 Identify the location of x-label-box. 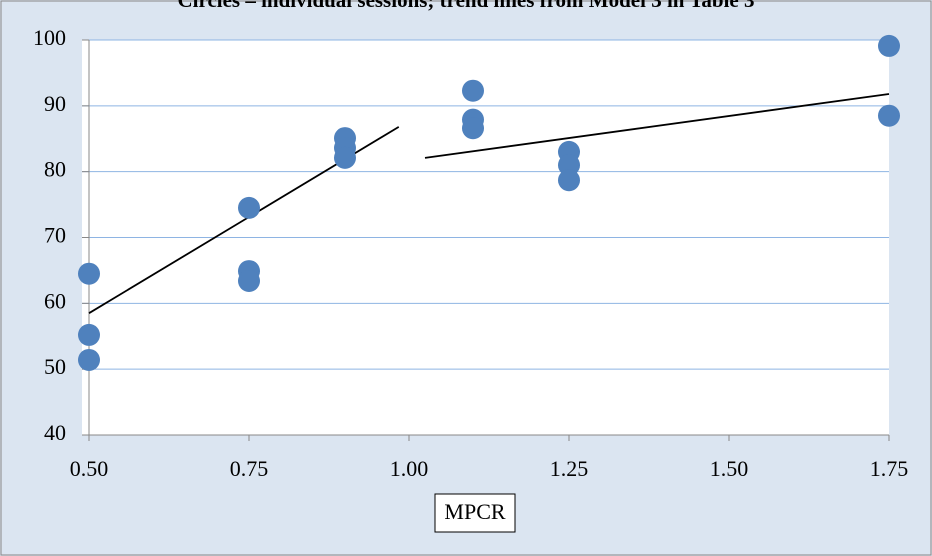
(475, 513).